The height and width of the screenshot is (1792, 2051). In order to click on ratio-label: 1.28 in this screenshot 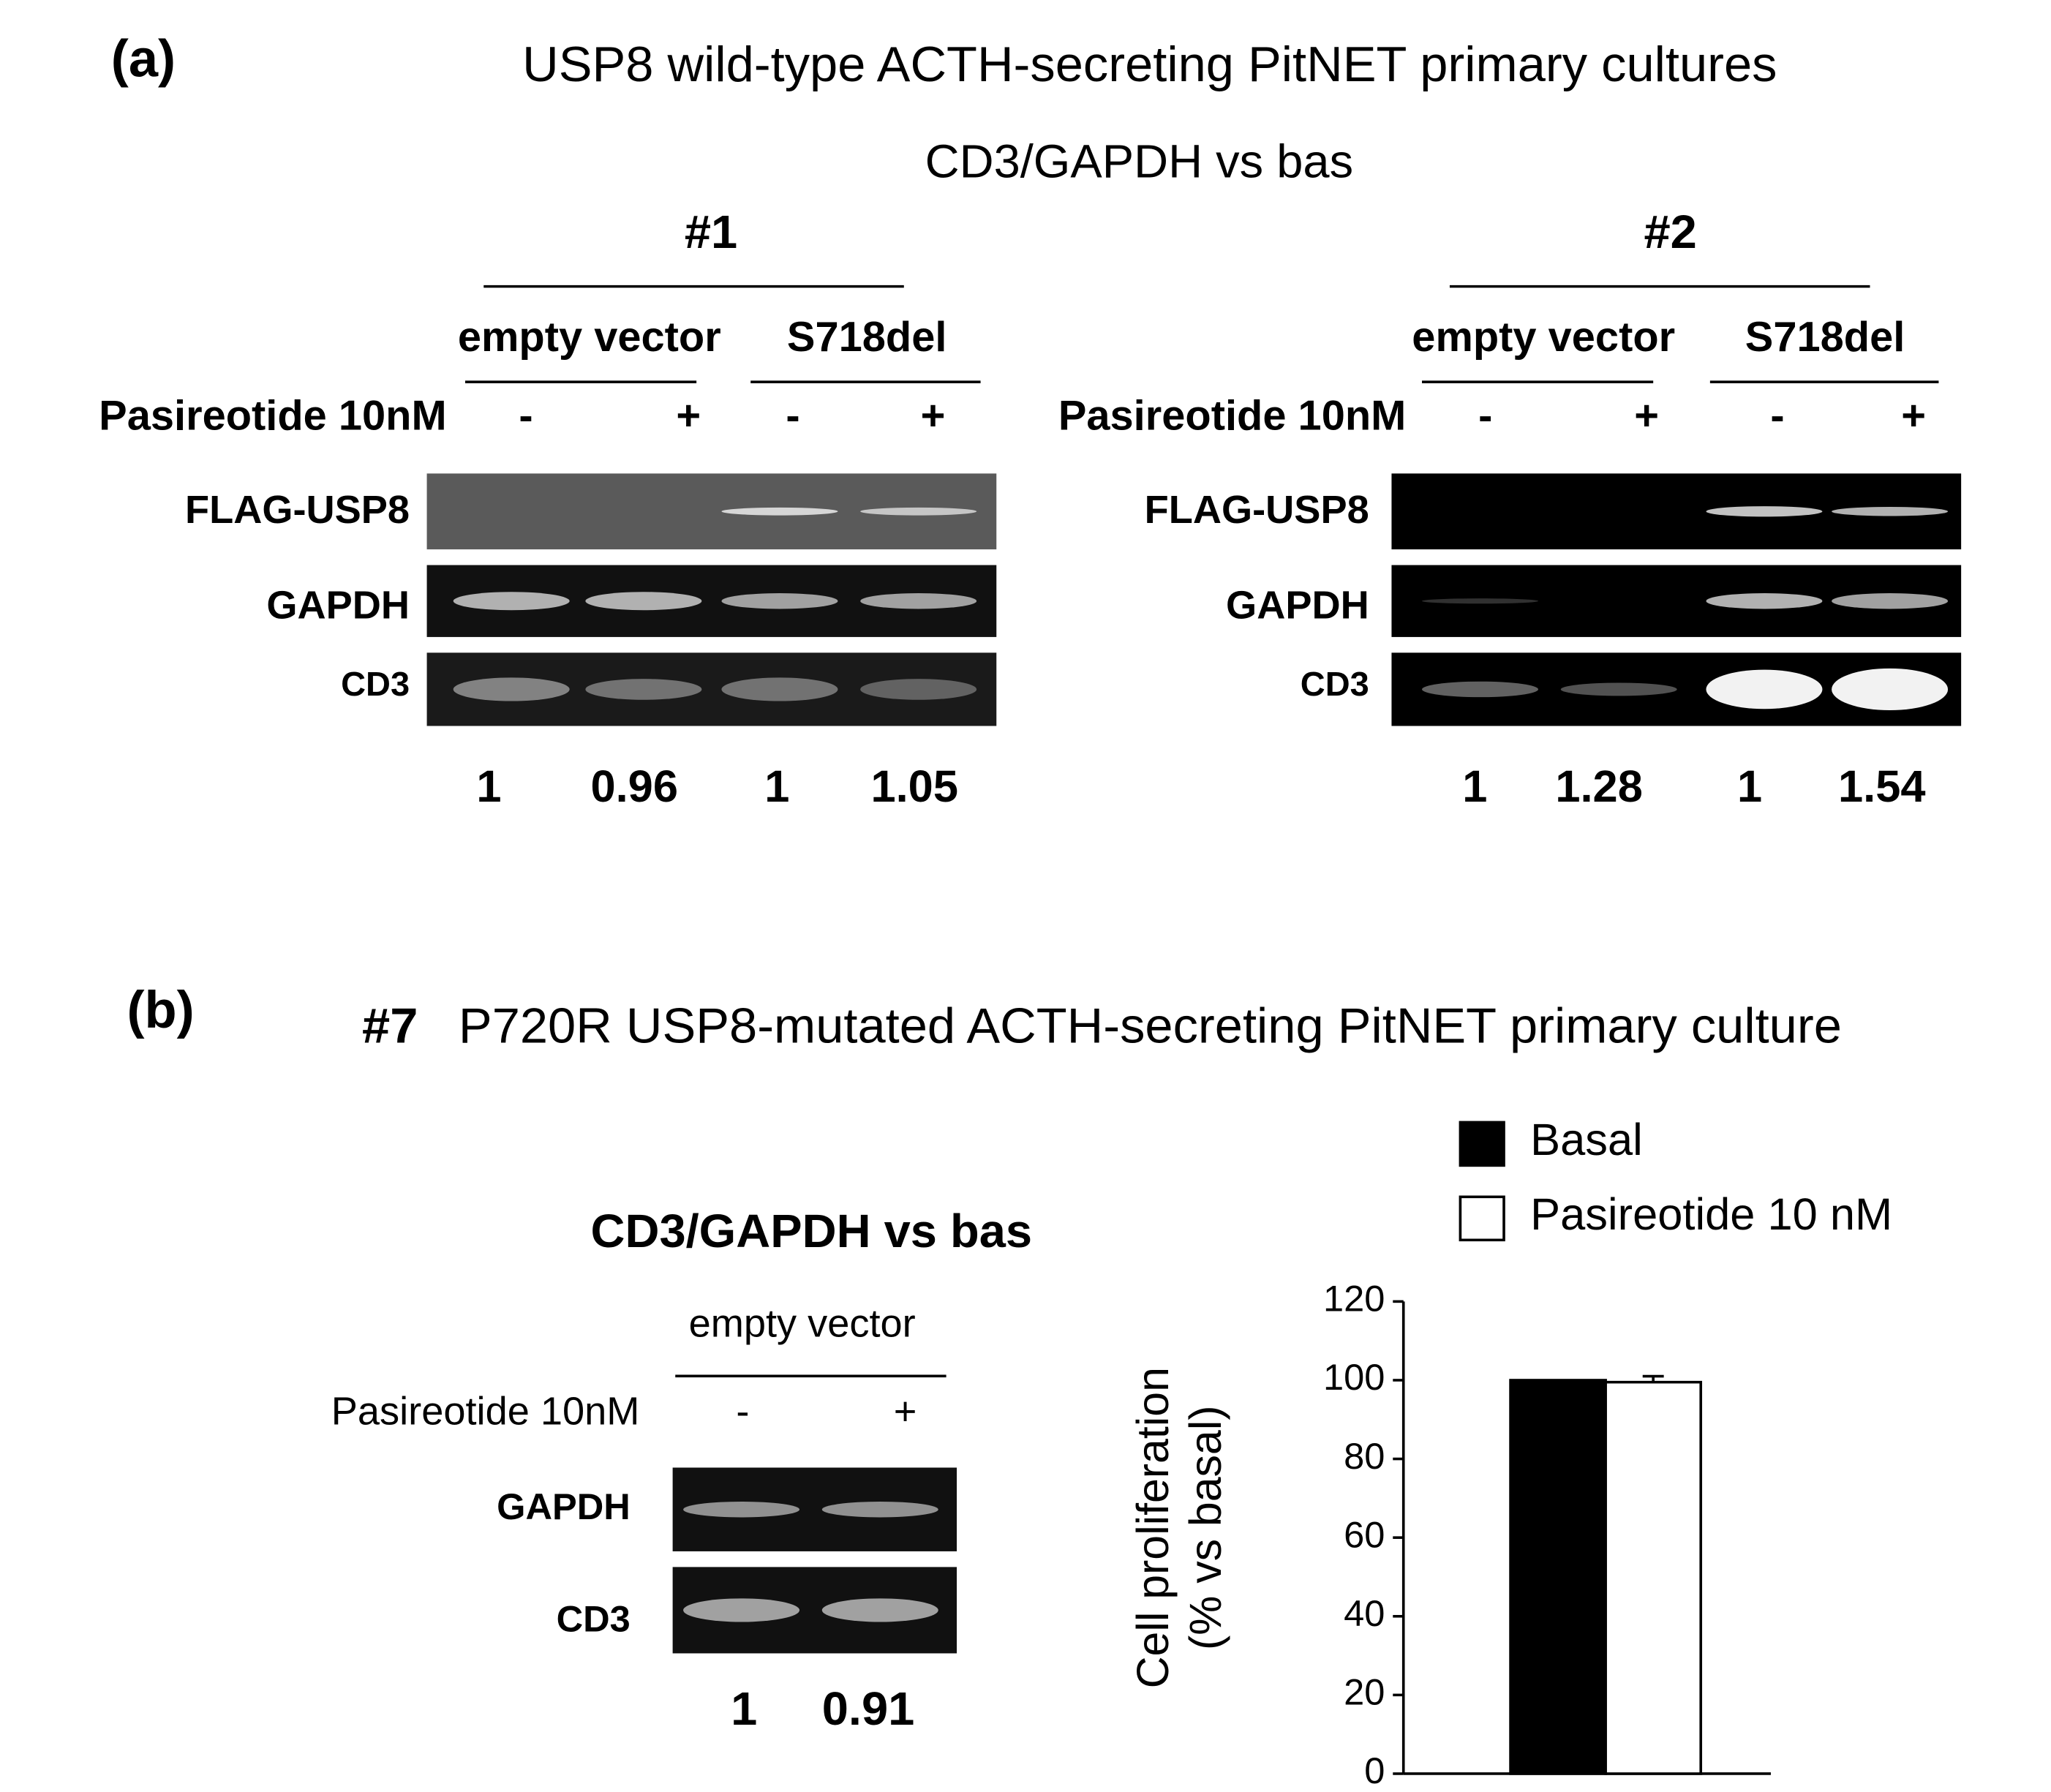, I will do `click(1599, 786)`.